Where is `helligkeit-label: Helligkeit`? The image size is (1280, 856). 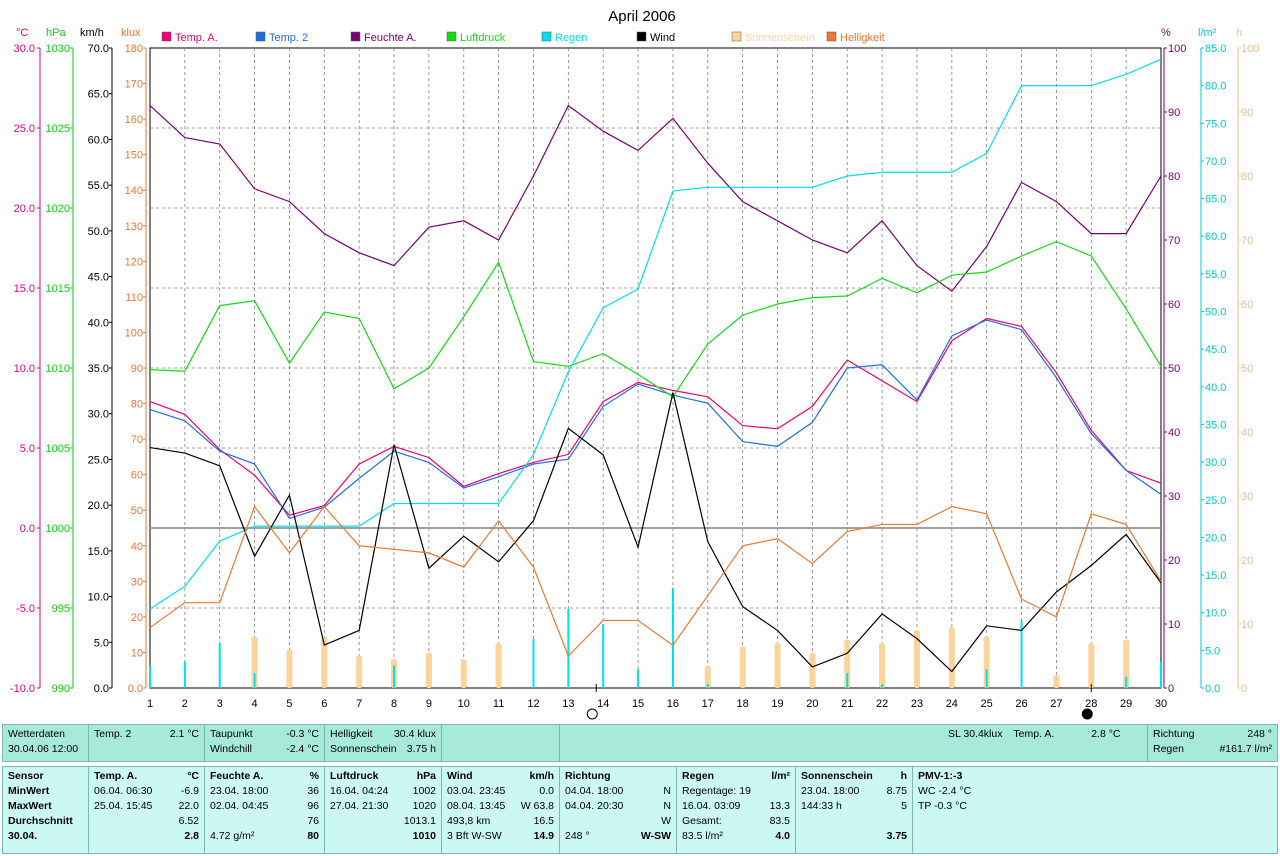
helligkeit-label: Helligkeit is located at coordinates (351, 734).